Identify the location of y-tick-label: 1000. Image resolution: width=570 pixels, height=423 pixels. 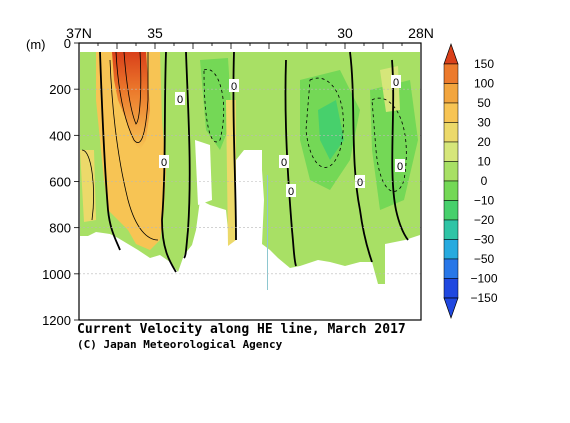
(56, 274).